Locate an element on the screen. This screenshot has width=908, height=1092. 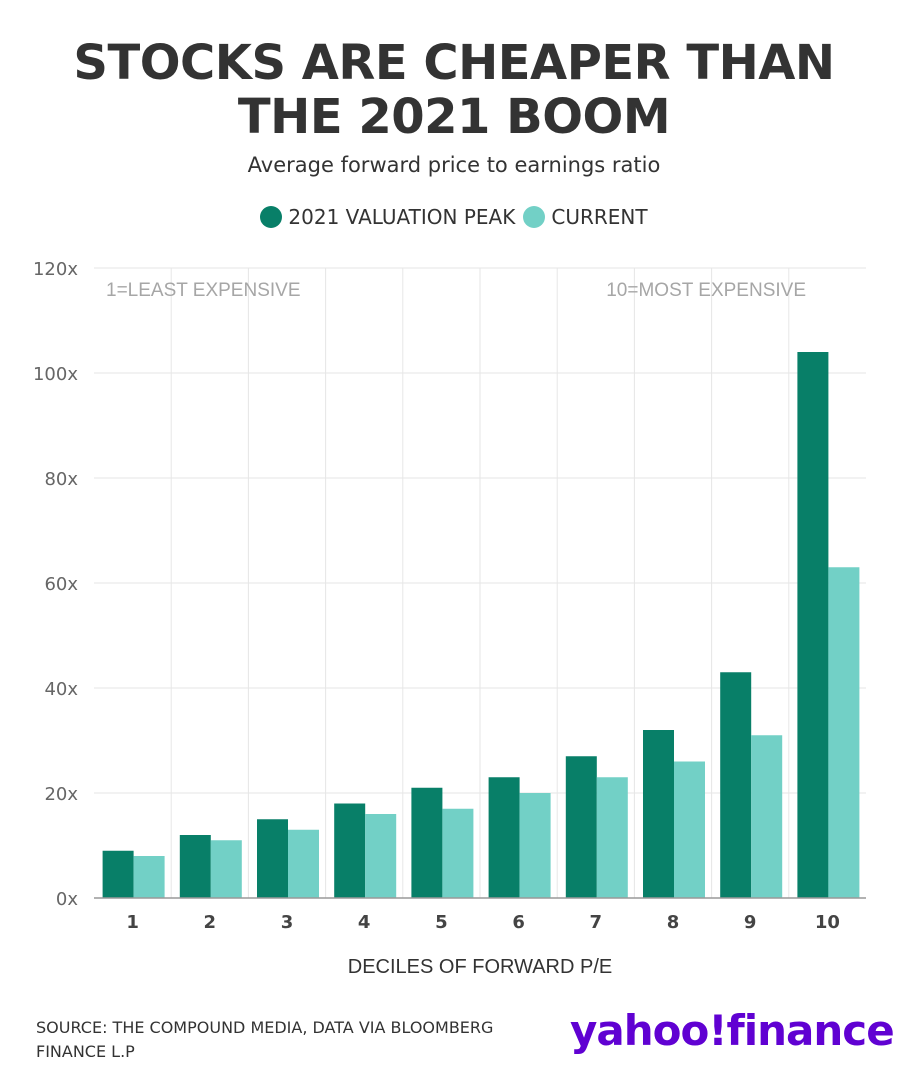
y-tick-label: 80x is located at coordinates (61, 479).